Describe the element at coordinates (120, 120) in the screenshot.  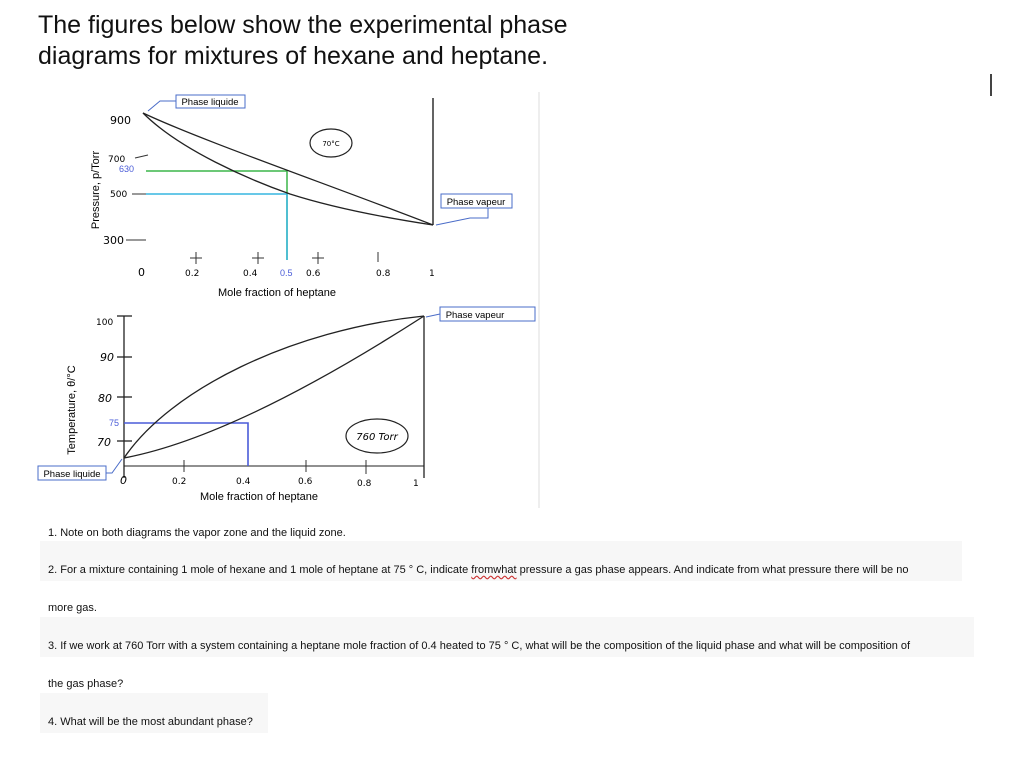
I see `p-tick-900: 900` at that location.